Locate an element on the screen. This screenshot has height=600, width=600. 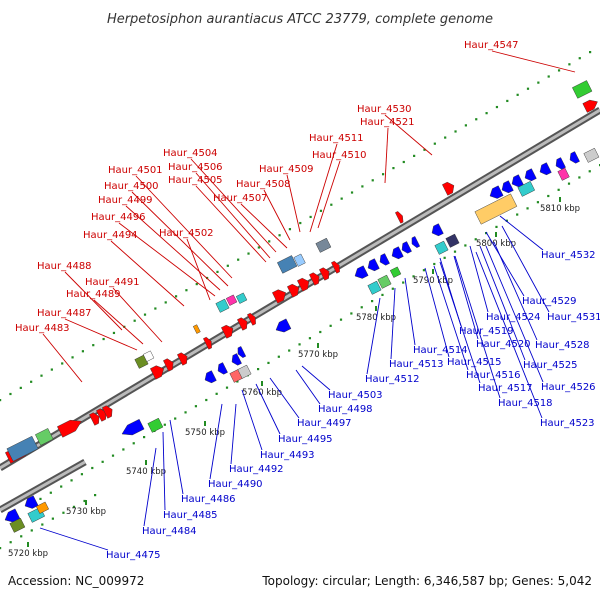
gene-label: Haur_4490 is located at coordinates (235, 484).